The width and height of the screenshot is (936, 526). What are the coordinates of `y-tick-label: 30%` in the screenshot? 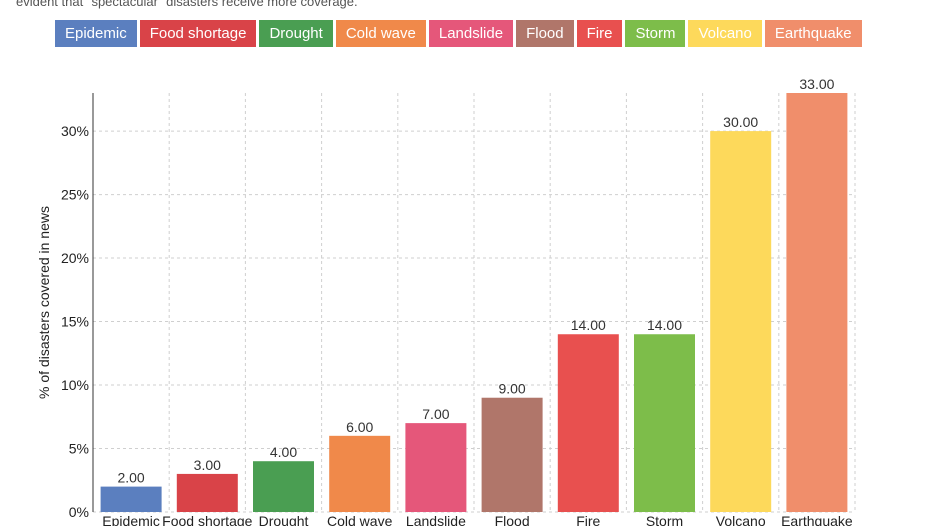 It's located at (75, 131).